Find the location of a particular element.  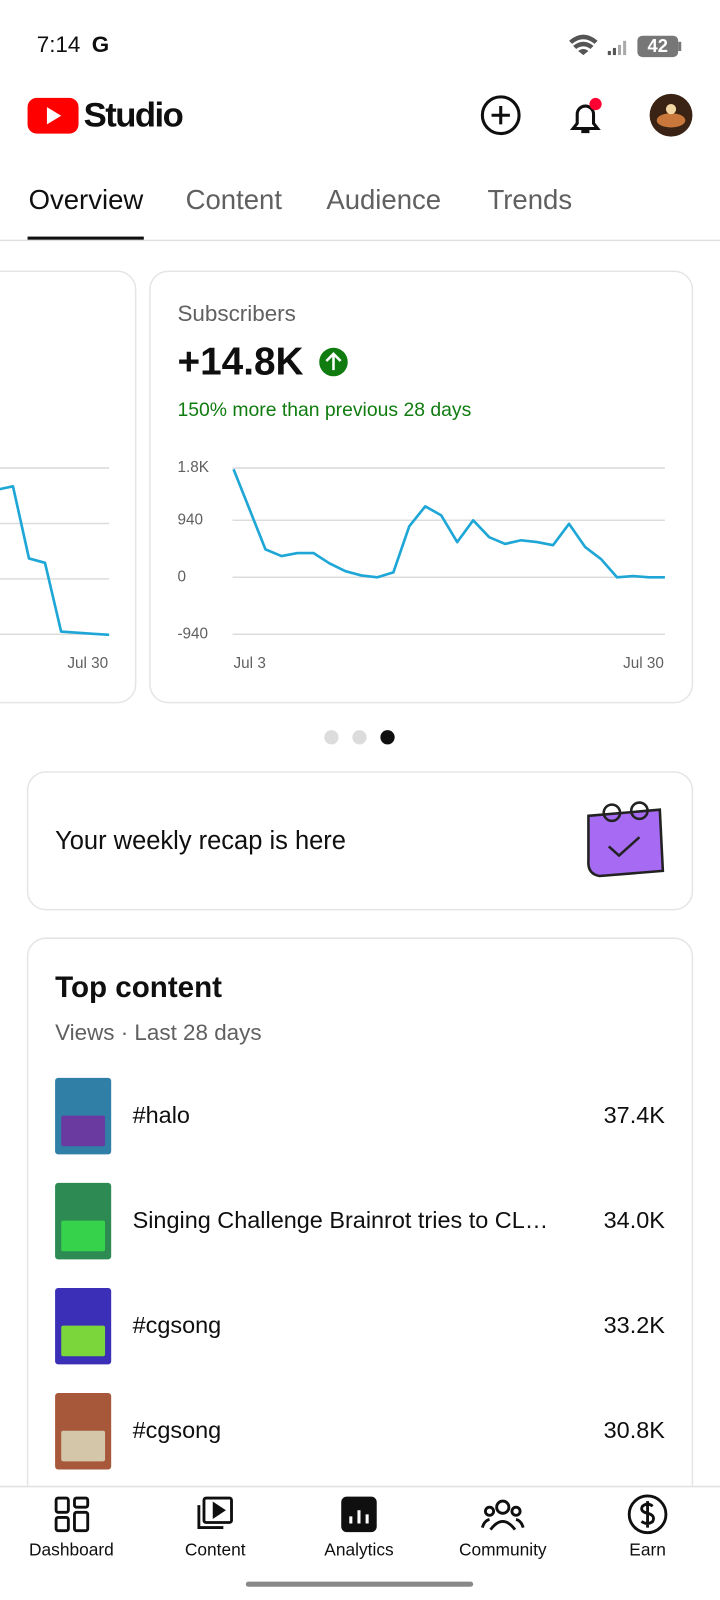

x-tick-label: Jul 3 is located at coordinates (250, 663).